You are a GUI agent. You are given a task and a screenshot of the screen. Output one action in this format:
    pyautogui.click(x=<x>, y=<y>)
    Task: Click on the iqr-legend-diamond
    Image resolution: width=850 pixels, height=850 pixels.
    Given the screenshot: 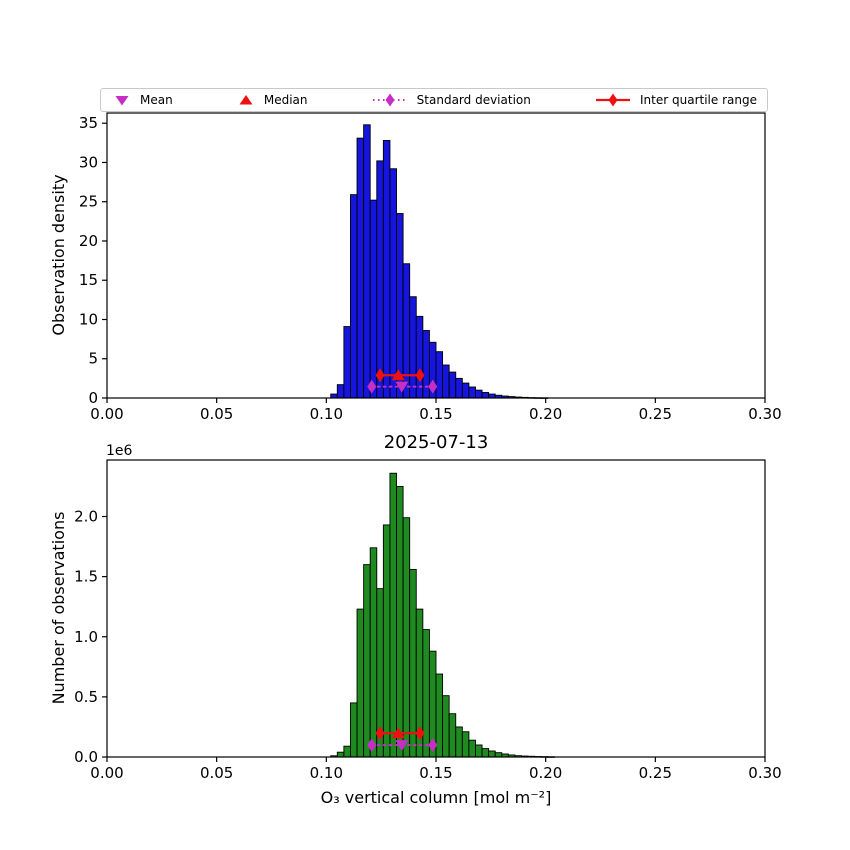 What is the action you would take?
    pyautogui.click(x=613, y=100)
    